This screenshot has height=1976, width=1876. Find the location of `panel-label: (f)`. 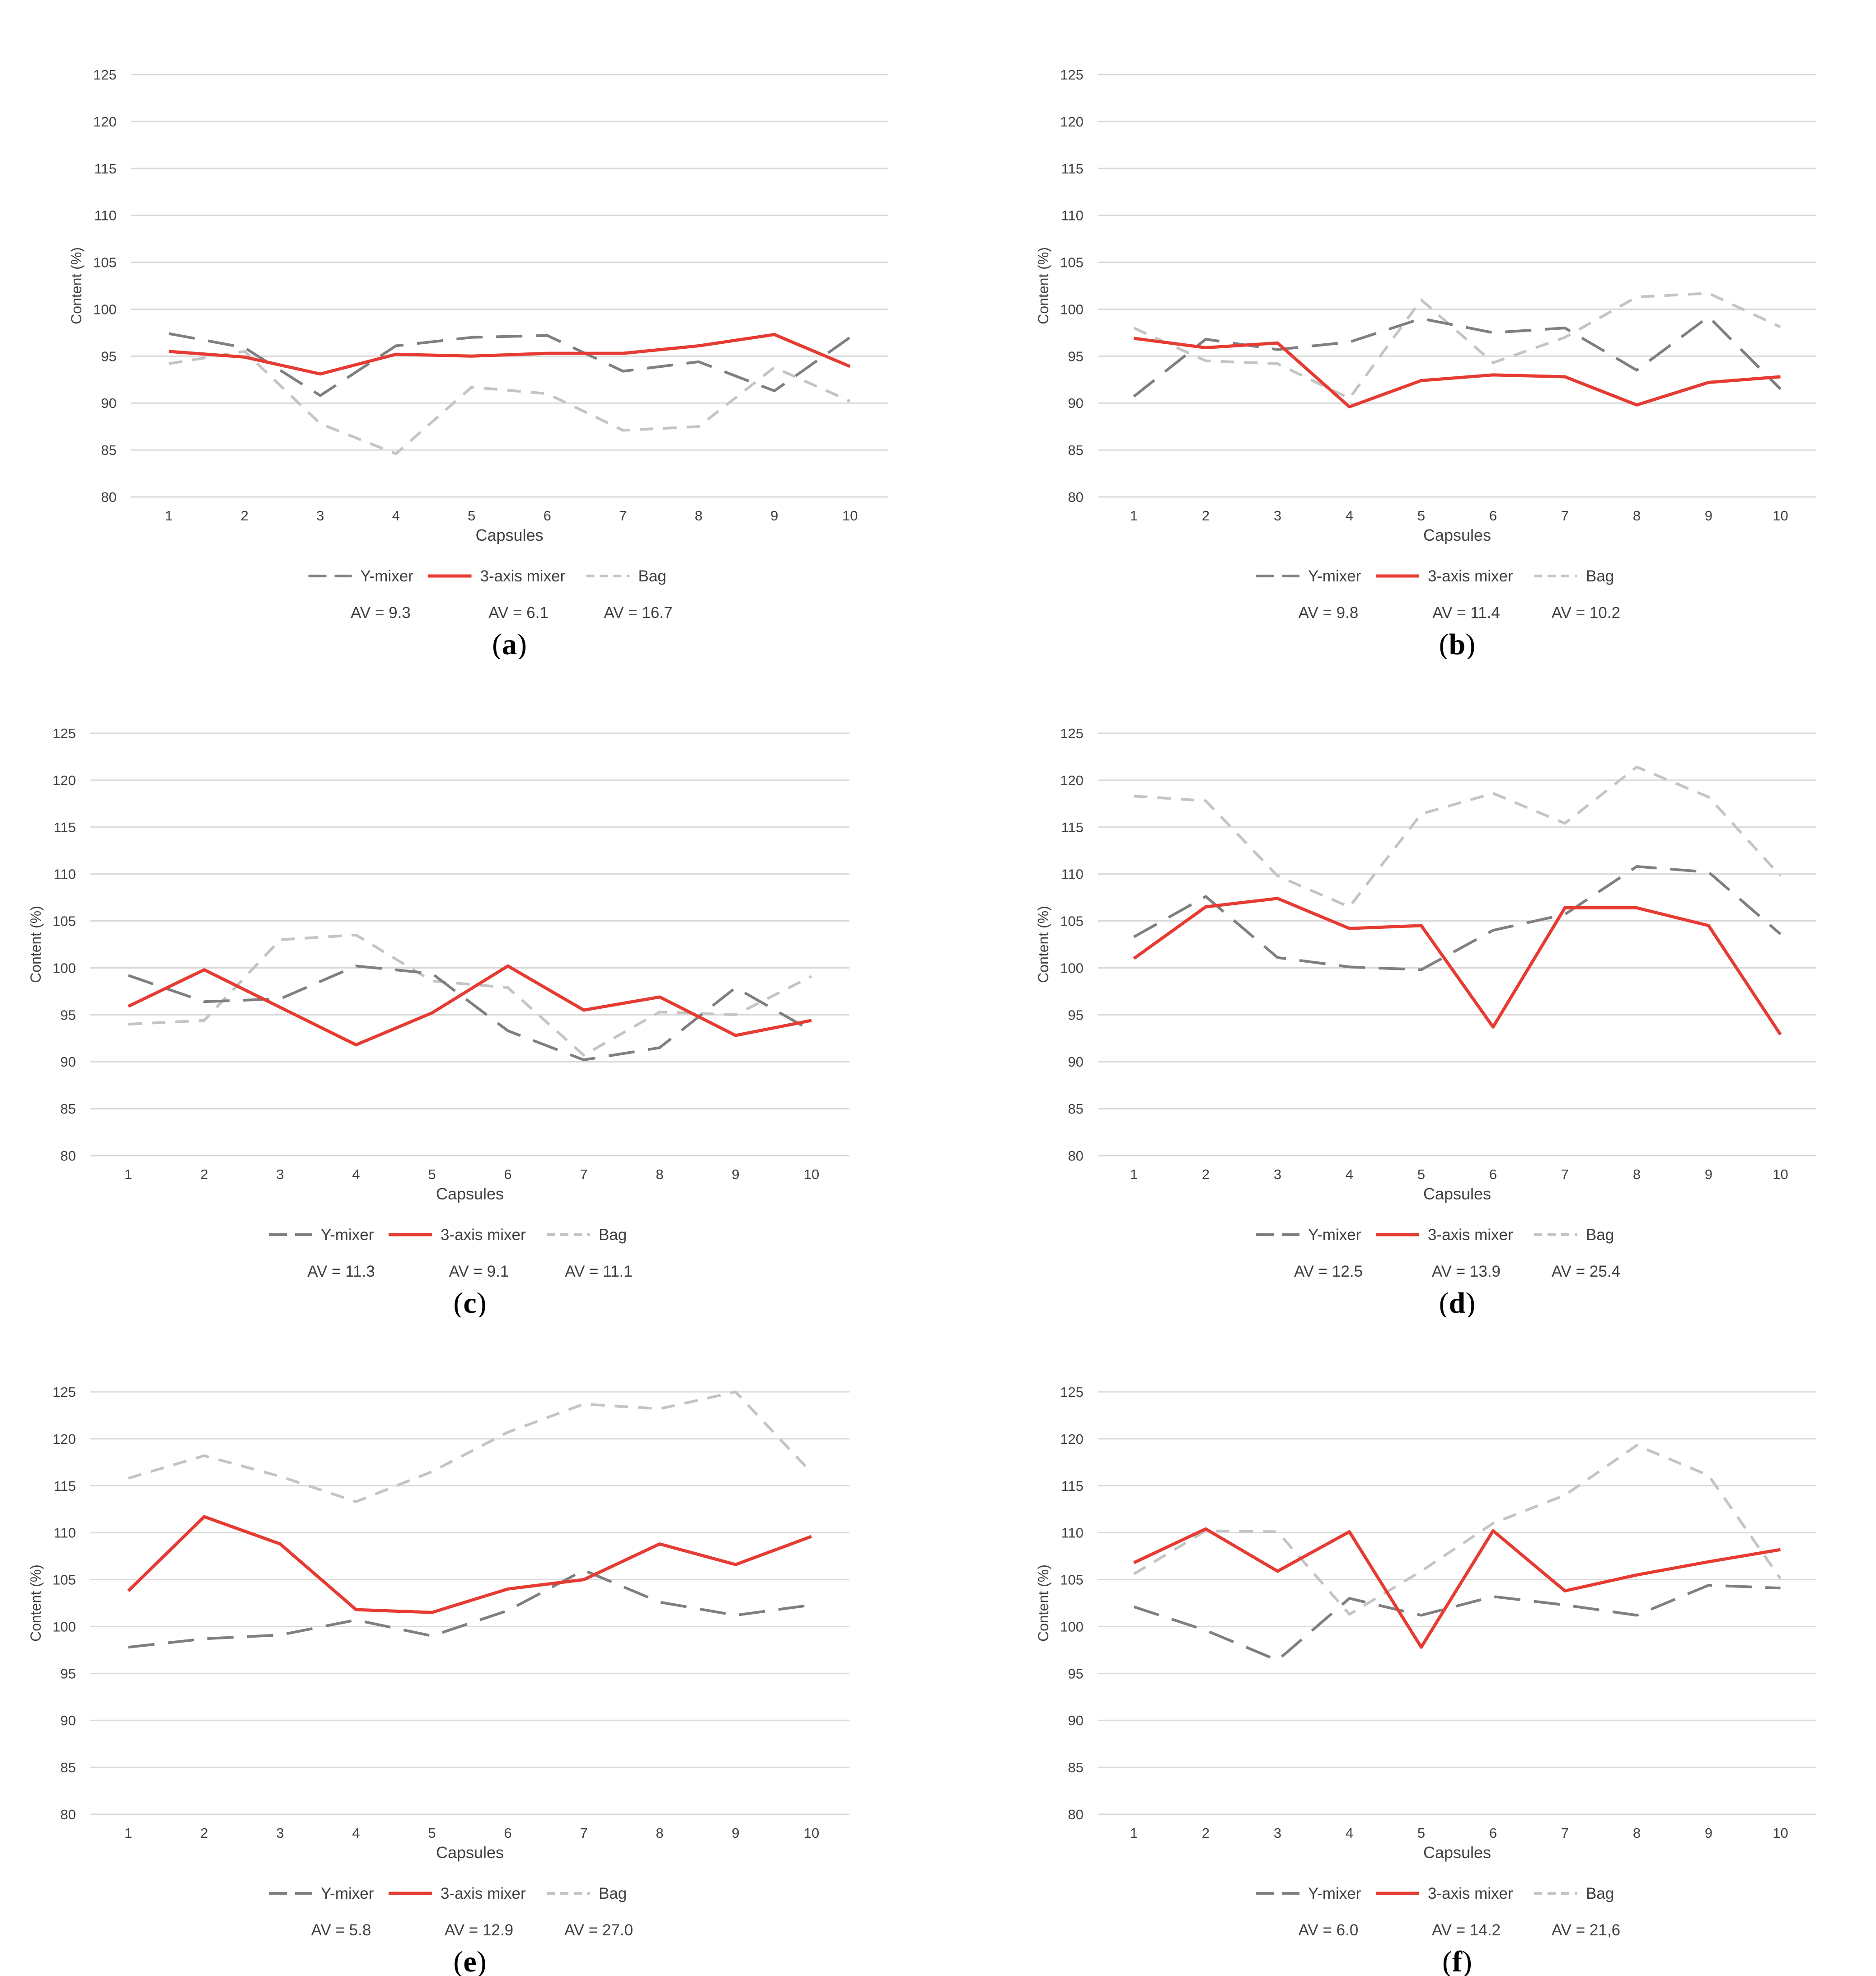

panel-label: (f) is located at coordinates (1457, 1960).